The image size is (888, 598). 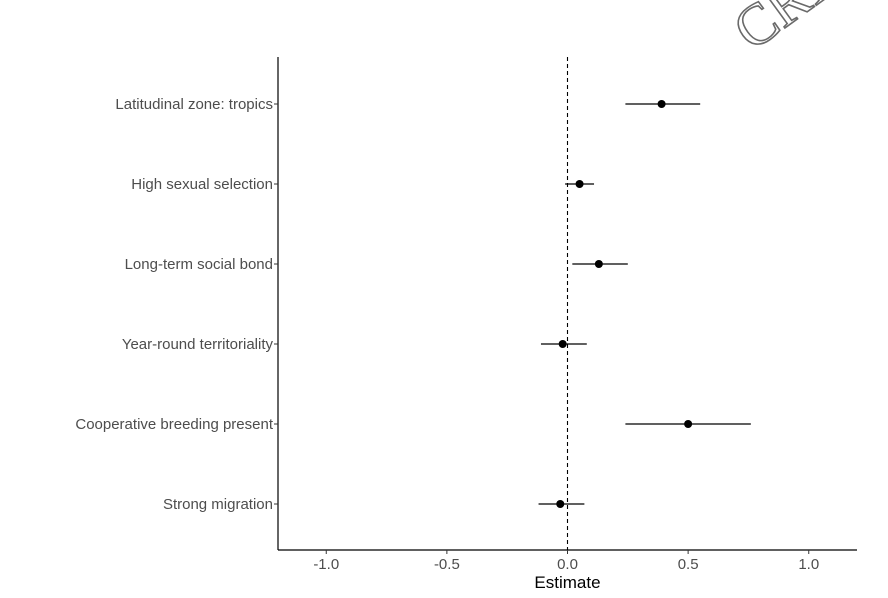 What do you see at coordinates (218, 504) in the screenshot?
I see `y-tick-label: Strong migration` at bounding box center [218, 504].